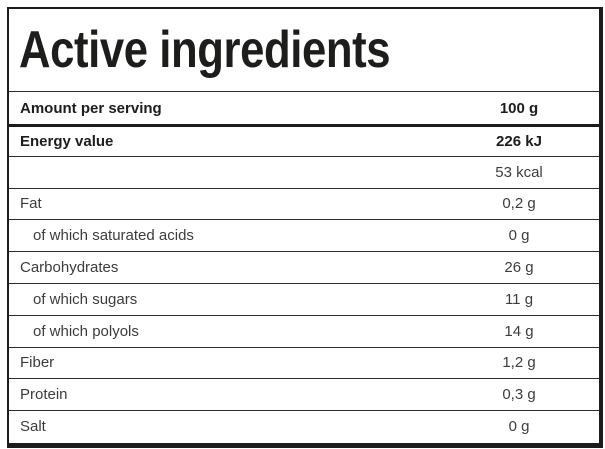 This screenshot has width=605, height=449. I want to click on column-header-label: Amount per serving, so click(91, 108).